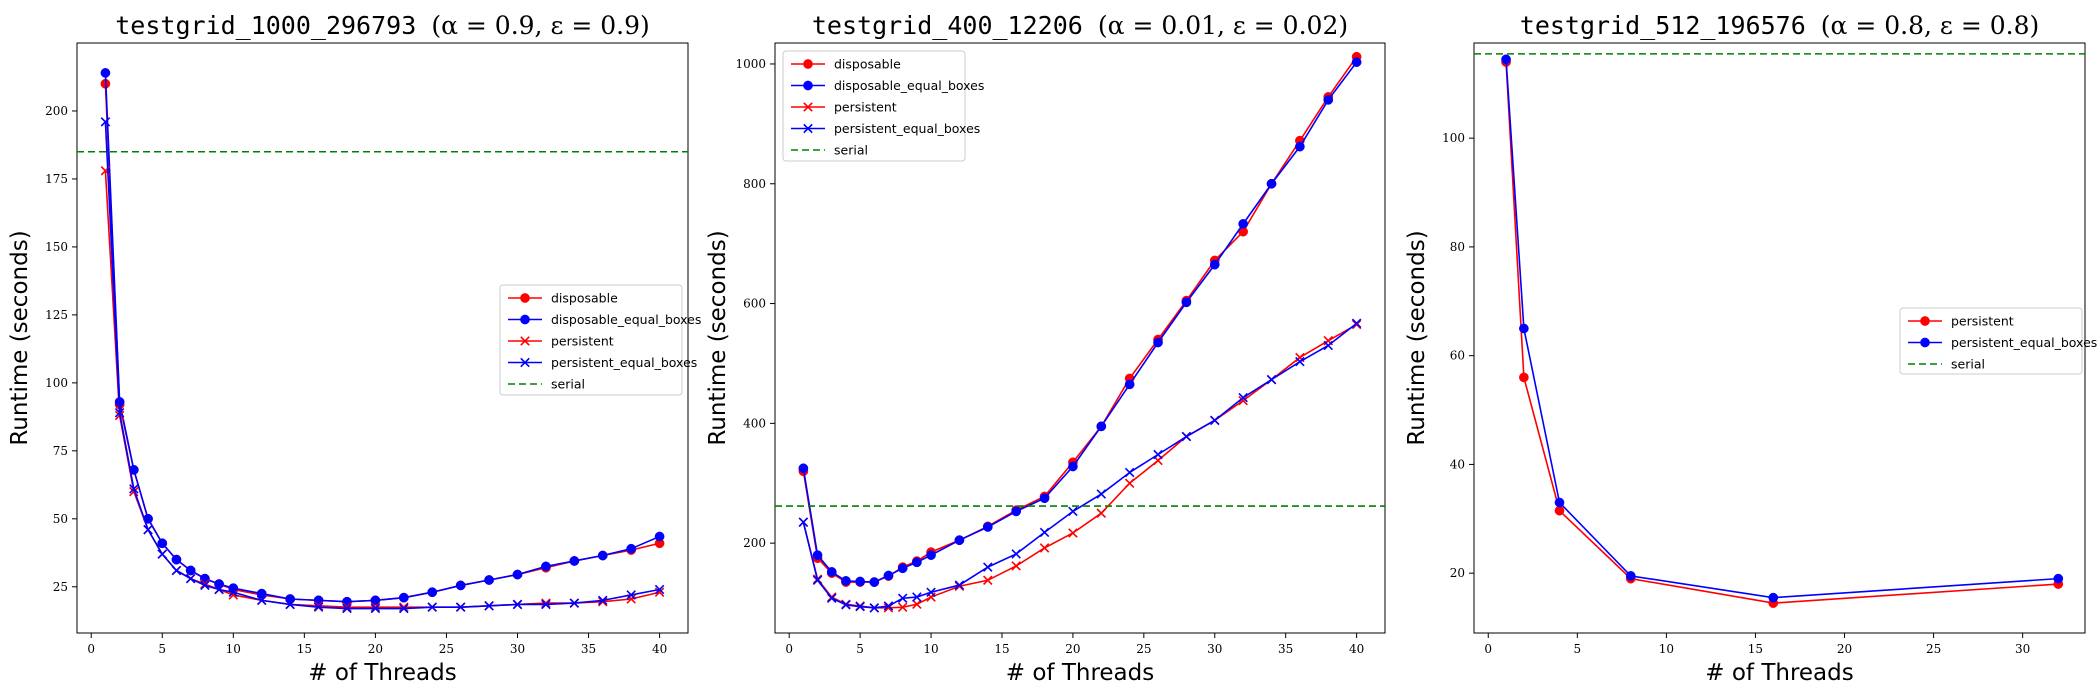  I want to click on legend-item: serial, so click(829, 150).